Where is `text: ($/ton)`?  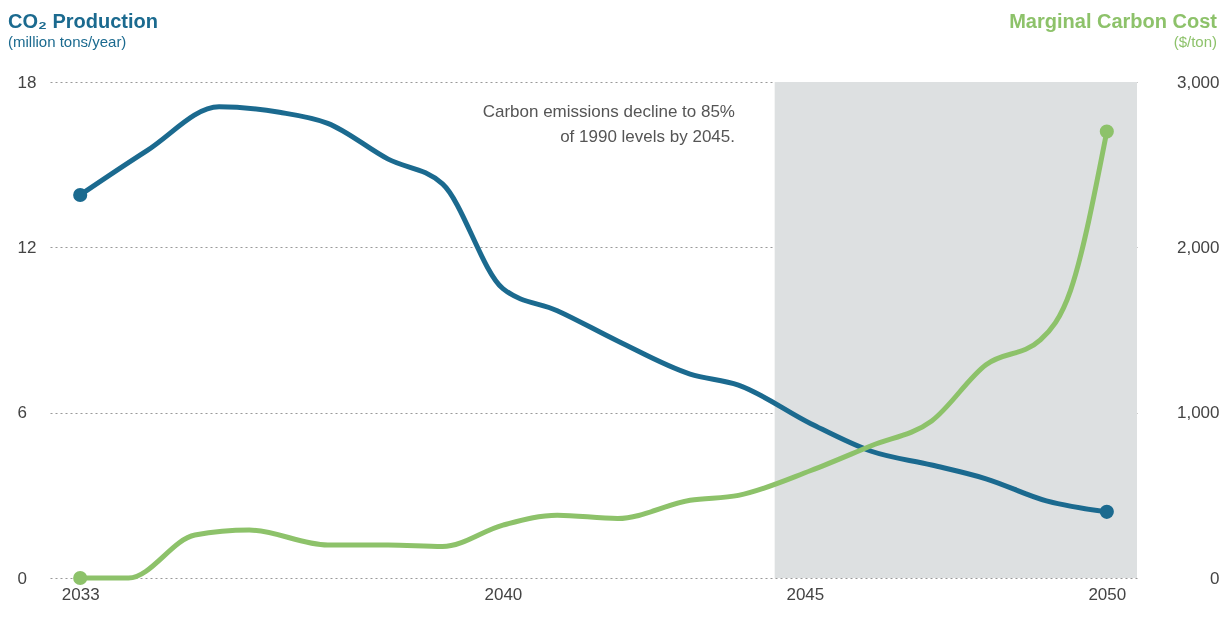 text: ($/ton) is located at coordinates (1194, 42).